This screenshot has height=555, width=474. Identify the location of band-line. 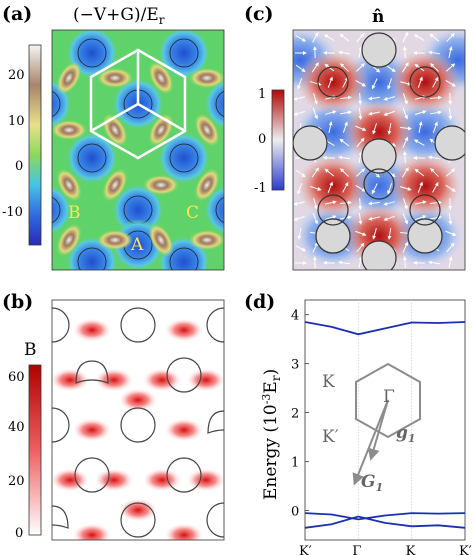
(385, 522).